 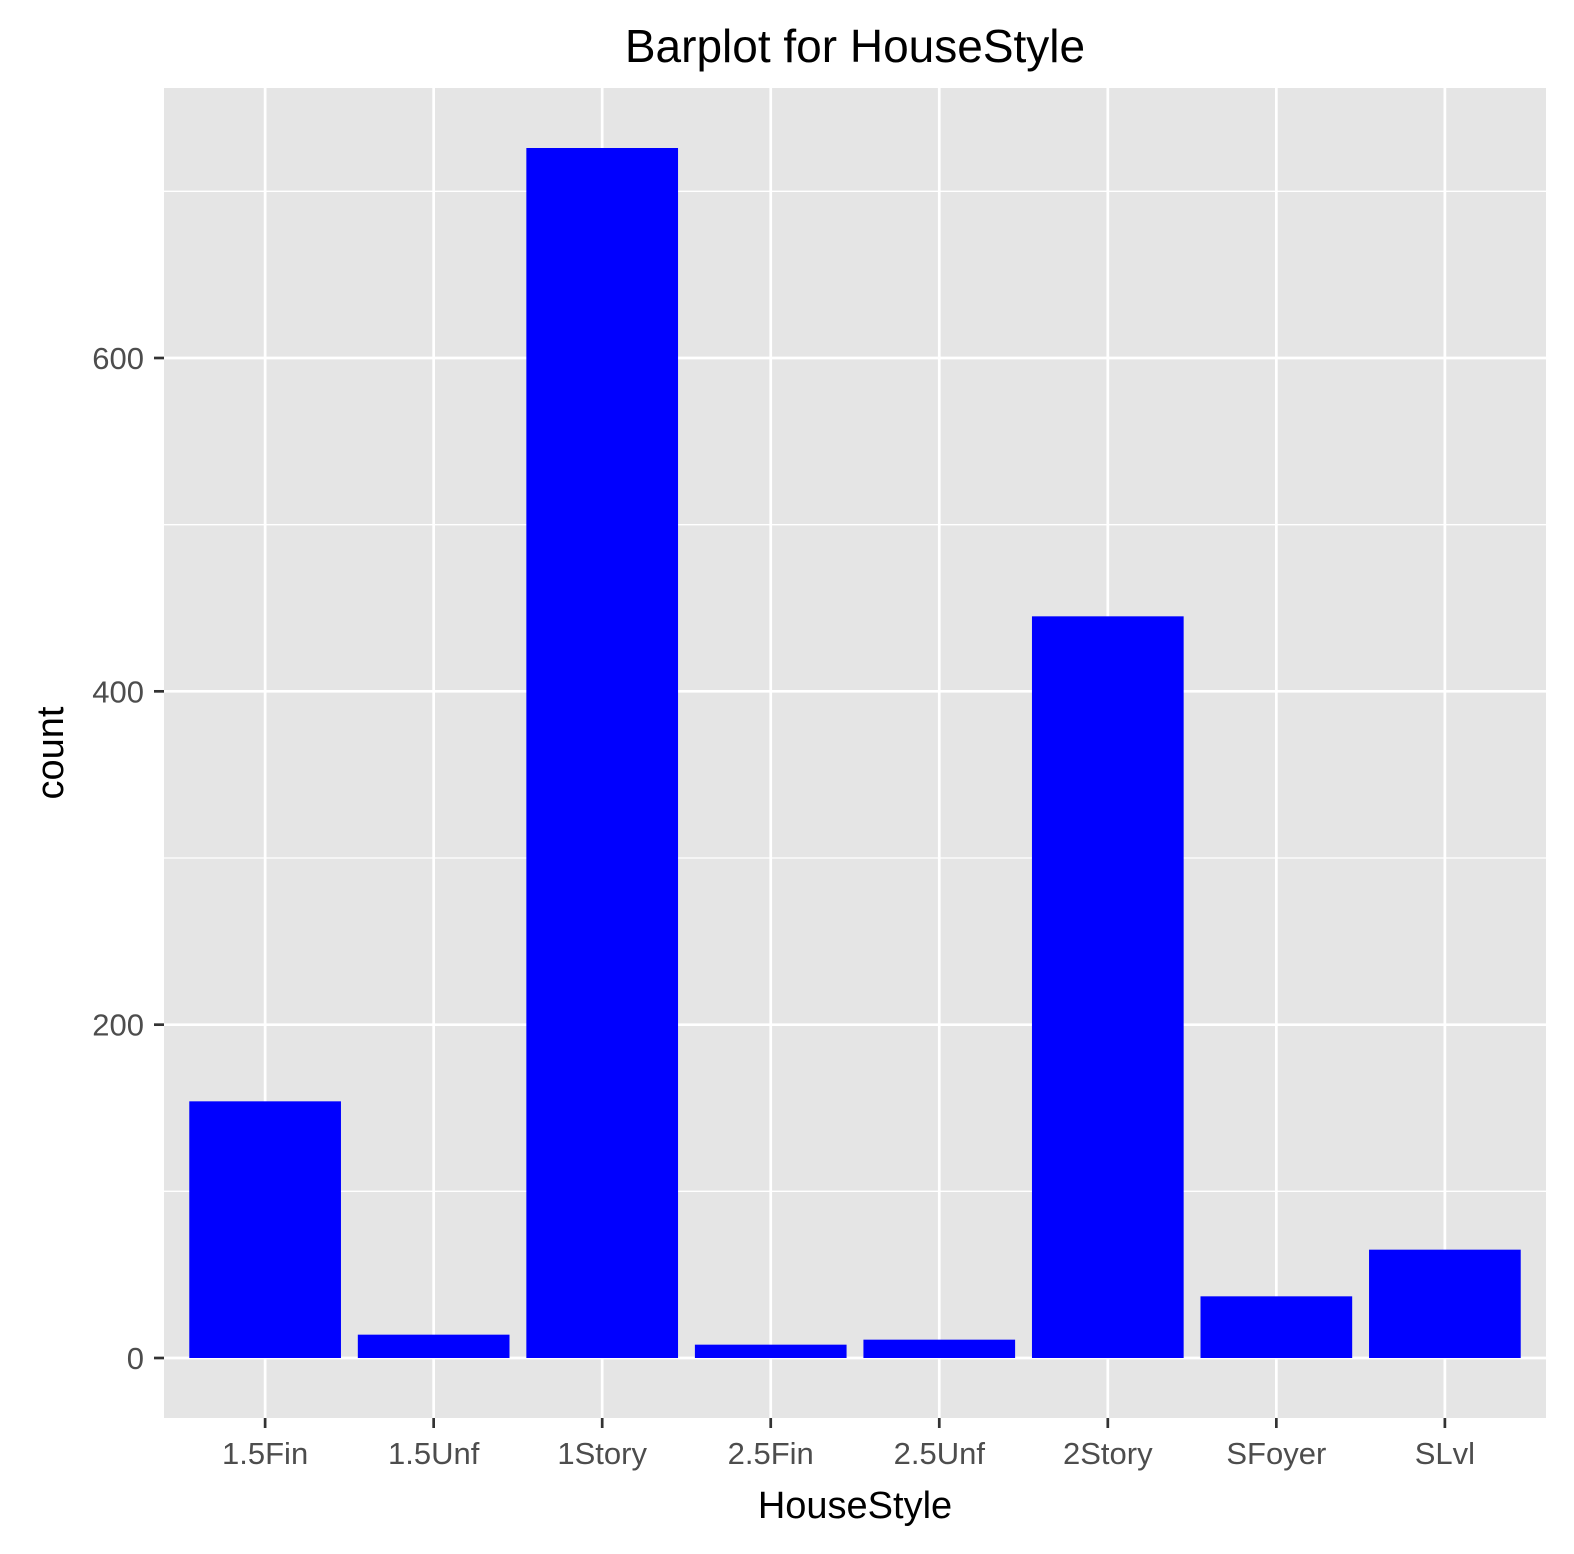 What do you see at coordinates (51, 752) in the screenshot?
I see `y-axis-title: count` at bounding box center [51, 752].